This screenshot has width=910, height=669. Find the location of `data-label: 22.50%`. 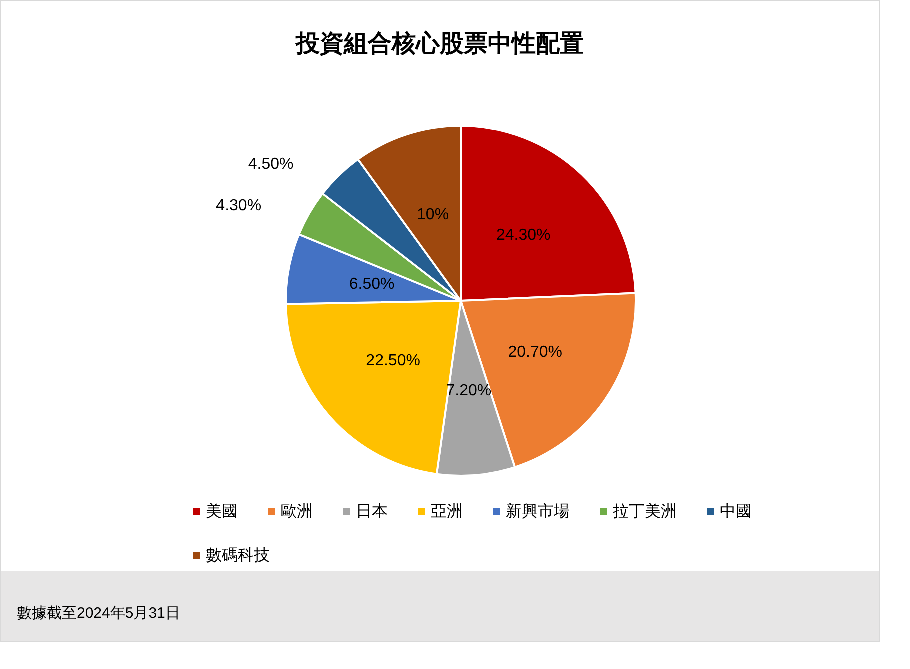

data-label: 22.50% is located at coordinates (393, 361).